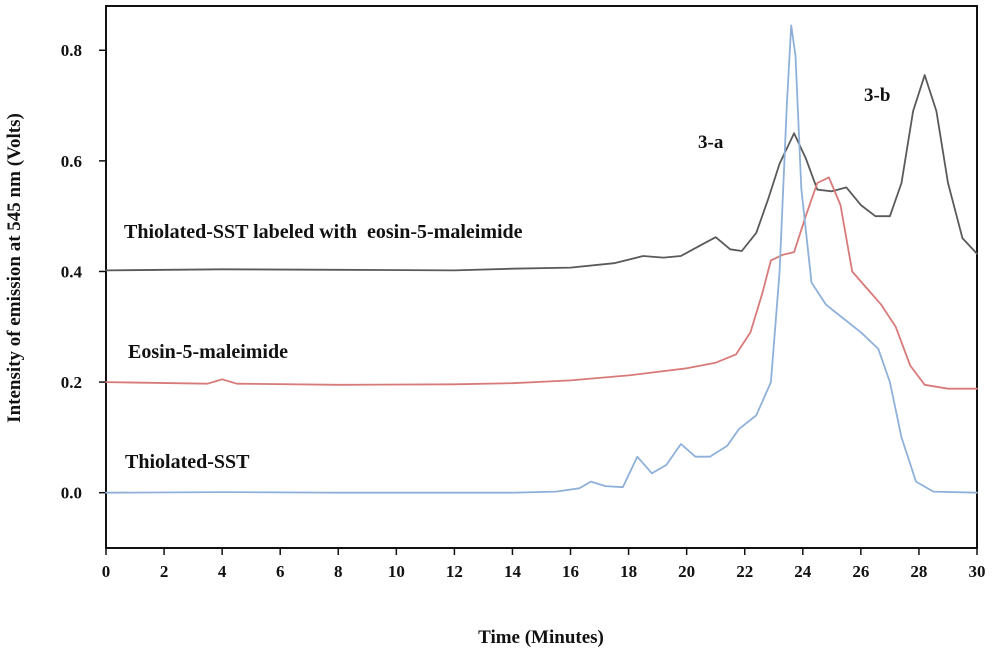 The width and height of the screenshot is (1000, 657). Describe the element at coordinates (513, 571) in the screenshot. I see `x-tick-label: 14` at that location.